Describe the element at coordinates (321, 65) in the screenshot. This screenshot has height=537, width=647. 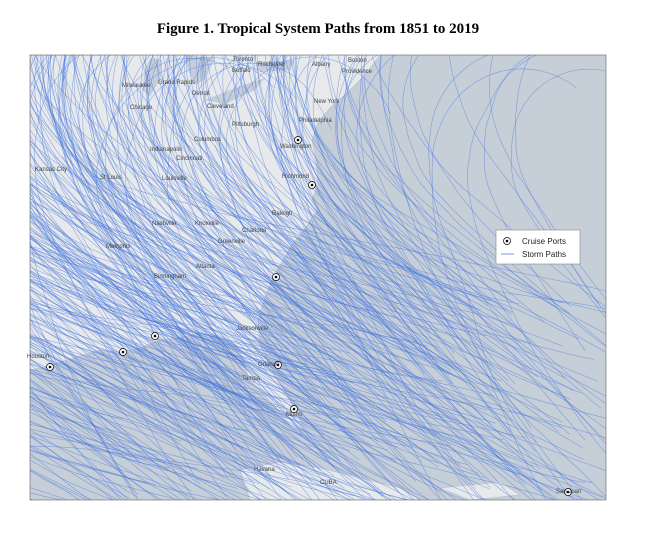
I see `city-label: Albany` at that location.